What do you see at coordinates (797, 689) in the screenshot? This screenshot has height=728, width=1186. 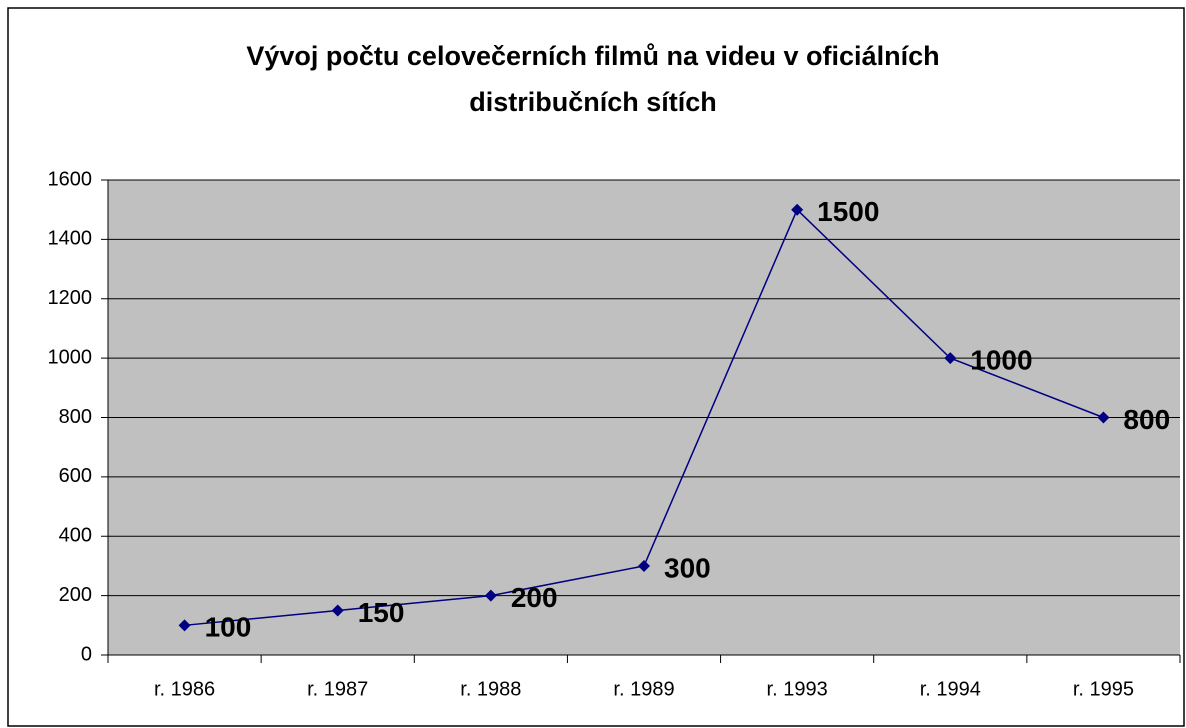 I see `x-tick-label: r. 1993` at bounding box center [797, 689].